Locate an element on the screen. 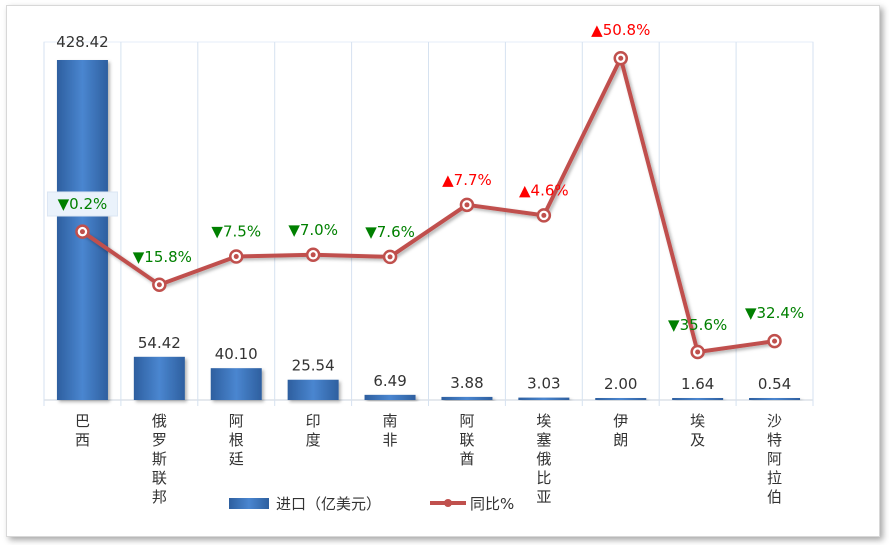  line-value-label: ▼7.5% is located at coordinates (236, 232).